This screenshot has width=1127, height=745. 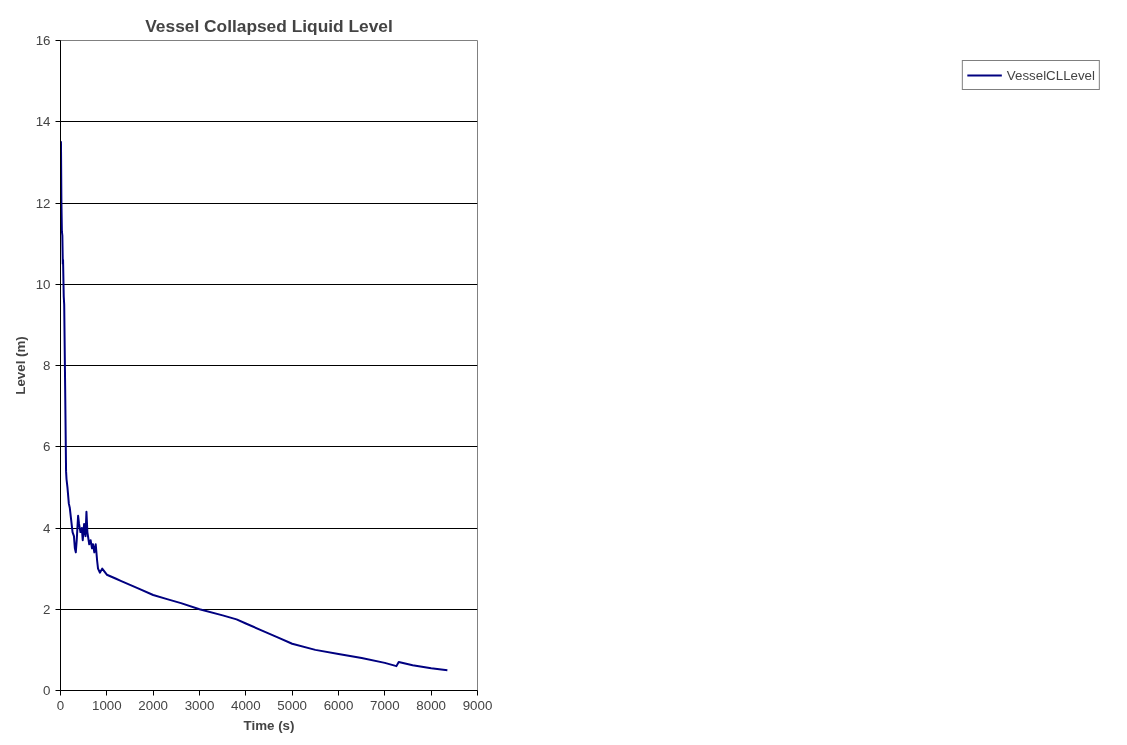 What do you see at coordinates (47, 609) in the screenshot?
I see `y-tick-label: 2` at bounding box center [47, 609].